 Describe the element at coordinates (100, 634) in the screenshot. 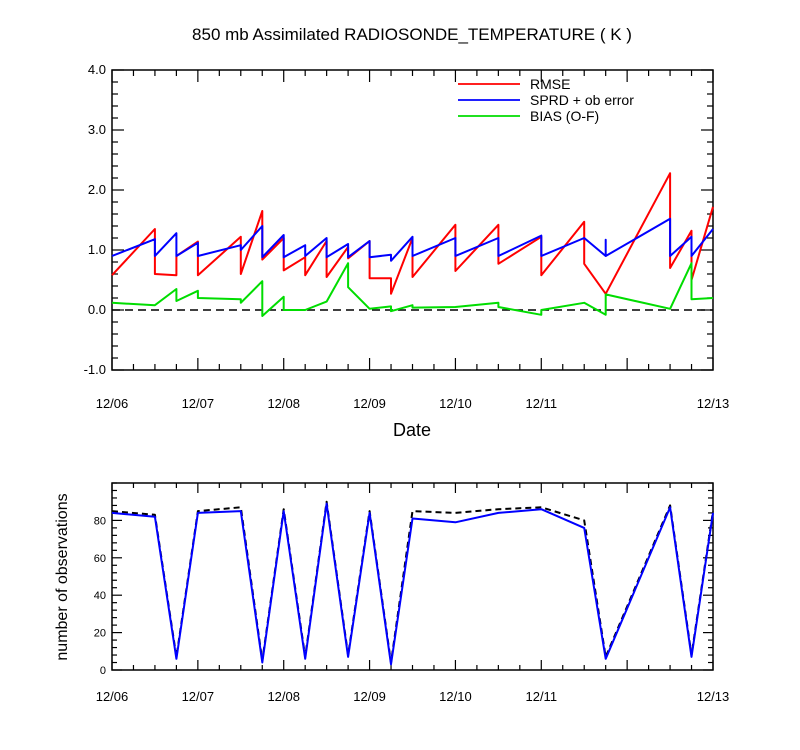

I see `y-tick-label: 20` at that location.